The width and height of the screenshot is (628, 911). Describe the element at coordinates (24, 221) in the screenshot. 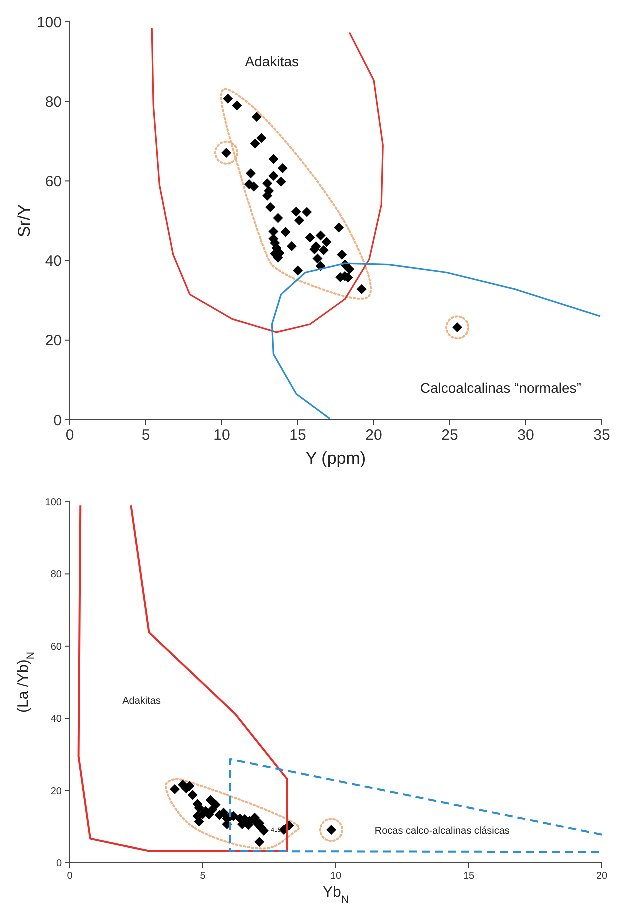

I see `y-axis-title: Sr/Y` at that location.